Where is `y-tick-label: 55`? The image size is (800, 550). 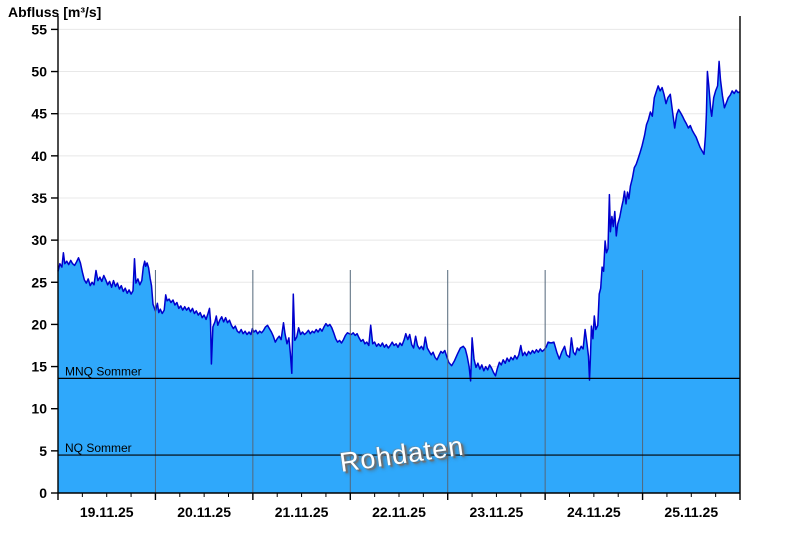
y-tick-label: 55 is located at coordinates (39, 29).